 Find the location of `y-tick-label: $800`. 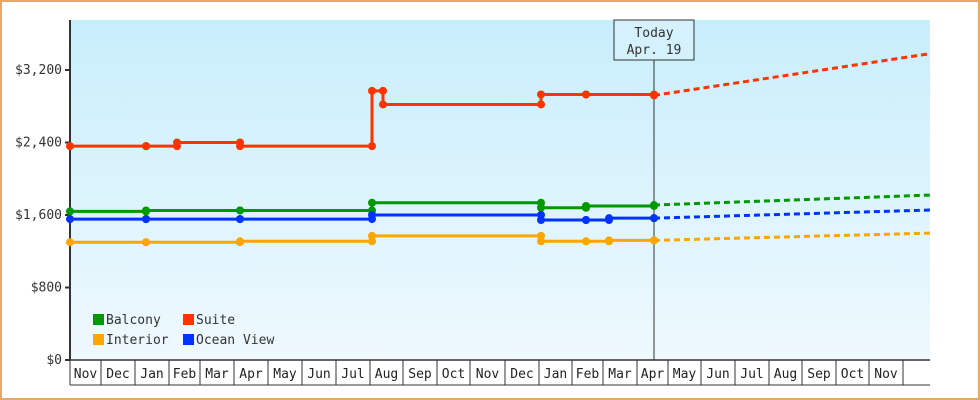

y-tick-label: $800 is located at coordinates (46, 288).